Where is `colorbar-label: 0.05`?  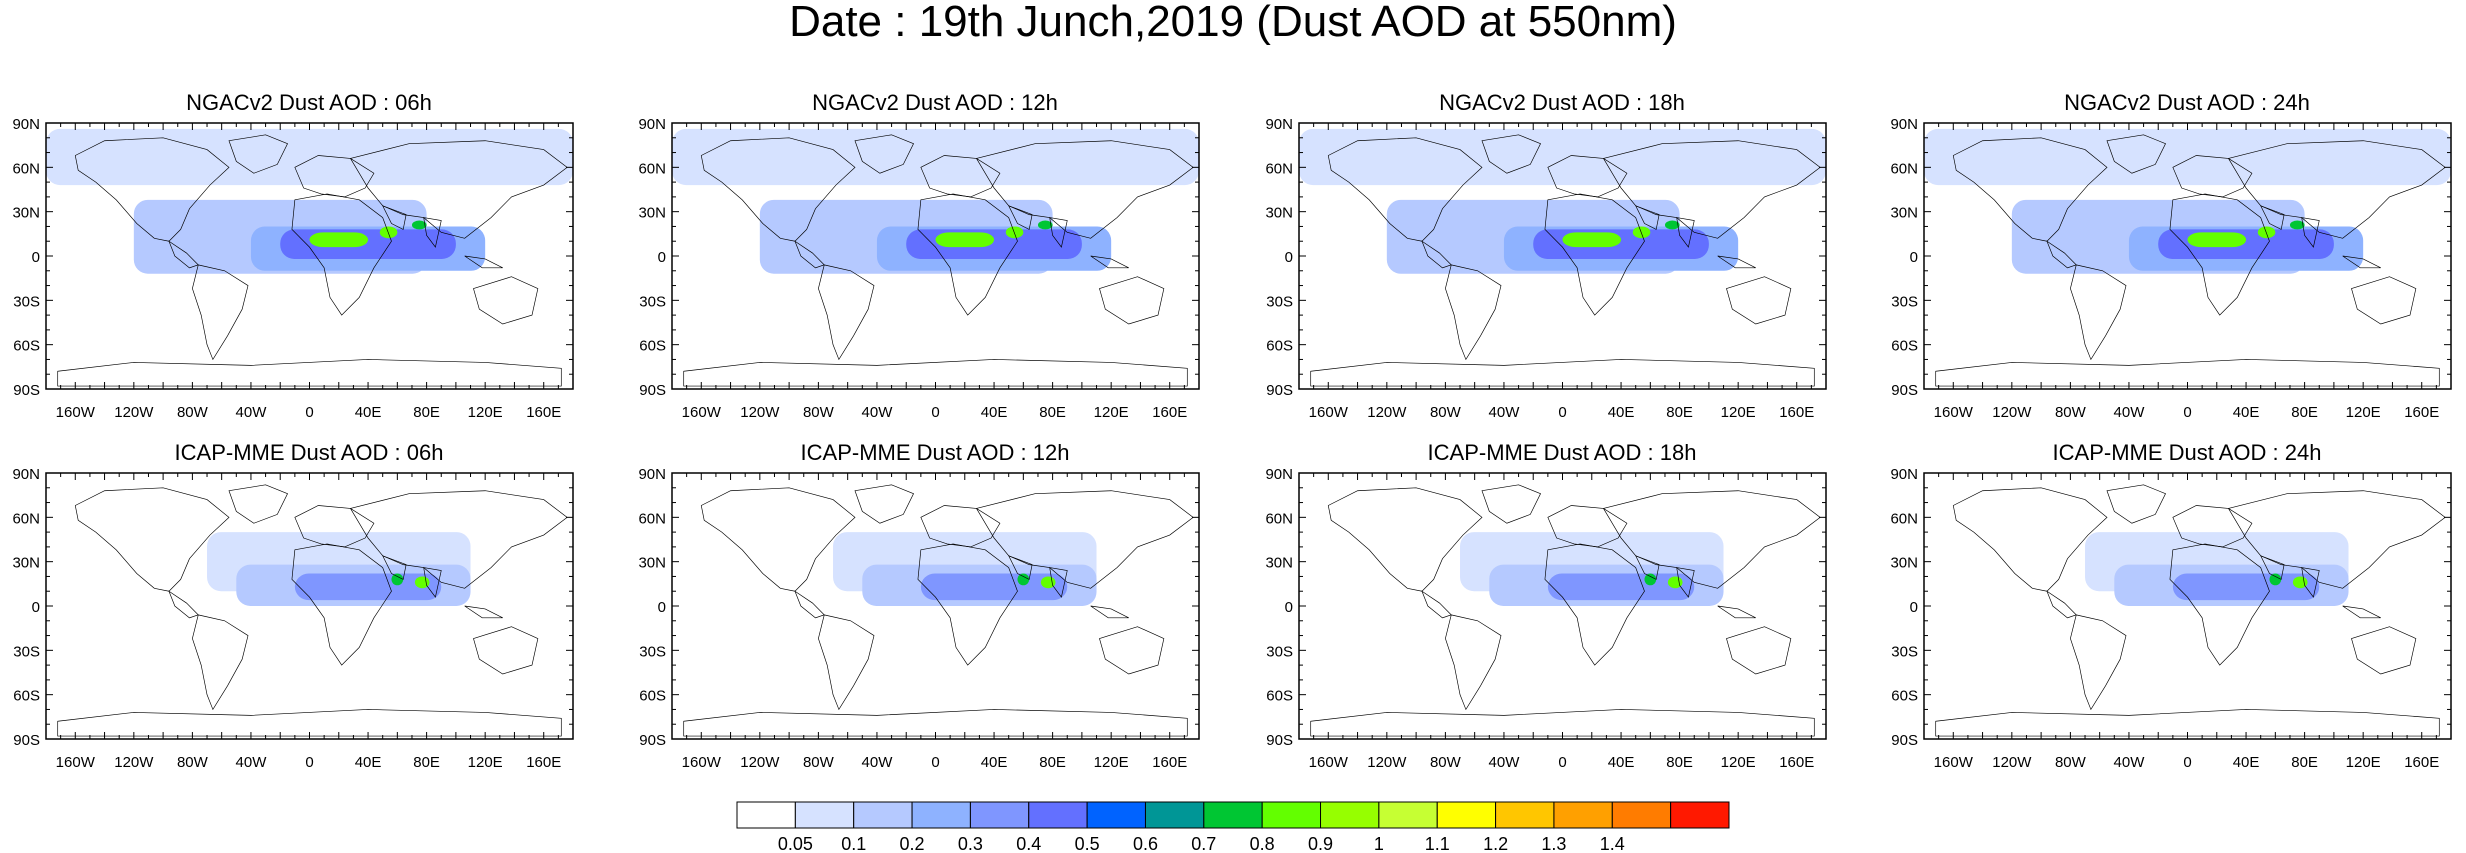
colorbar-label: 0.05 is located at coordinates (795, 843).